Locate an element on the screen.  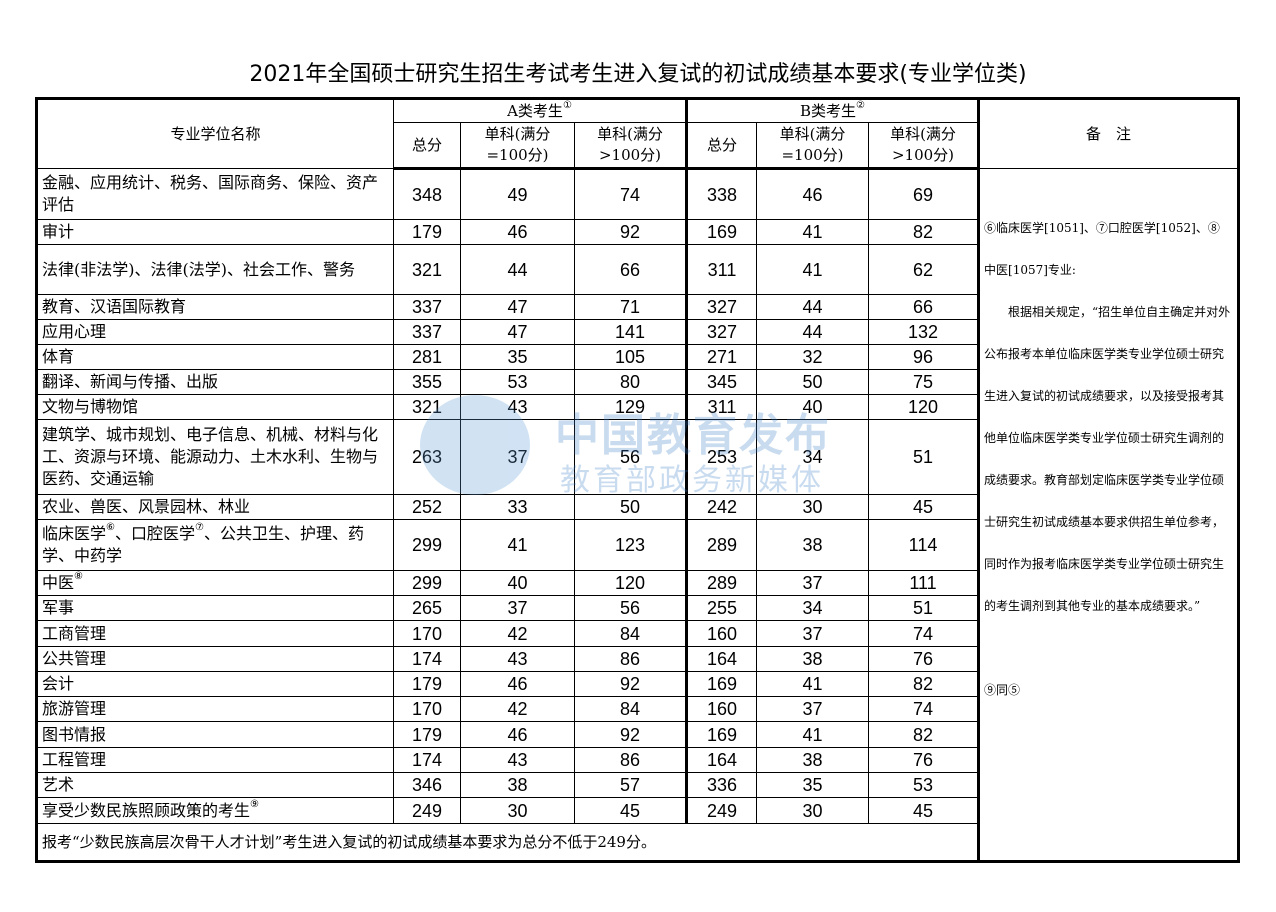
major-name-text: 审计 is located at coordinates (58, 231).